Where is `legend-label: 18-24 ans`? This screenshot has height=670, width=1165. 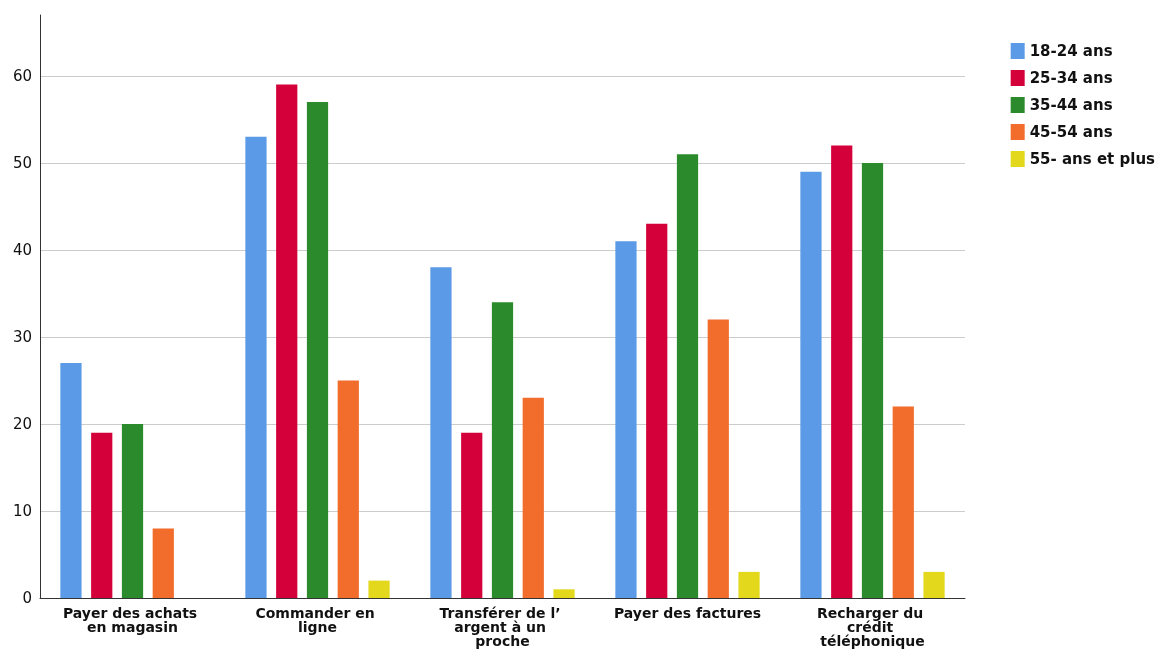
legend-label: 18-24 ans is located at coordinates (1071, 51).